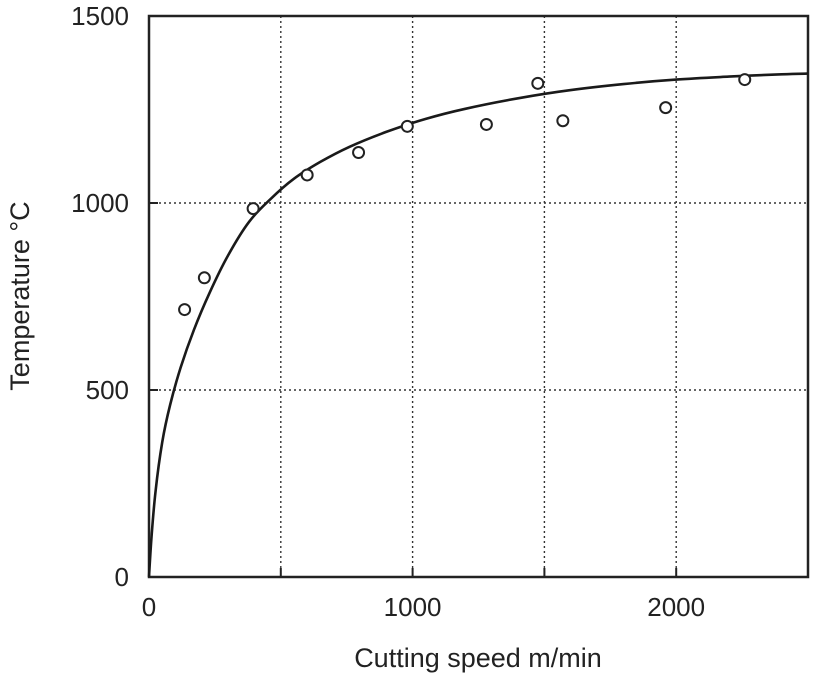  I want to click on x-tick-label: 2000, so click(676, 607).